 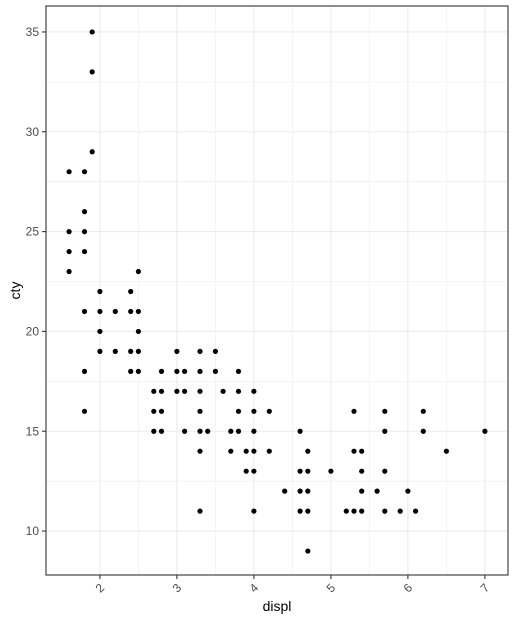 I want to click on y-axis-title: cty, so click(x=15, y=291).